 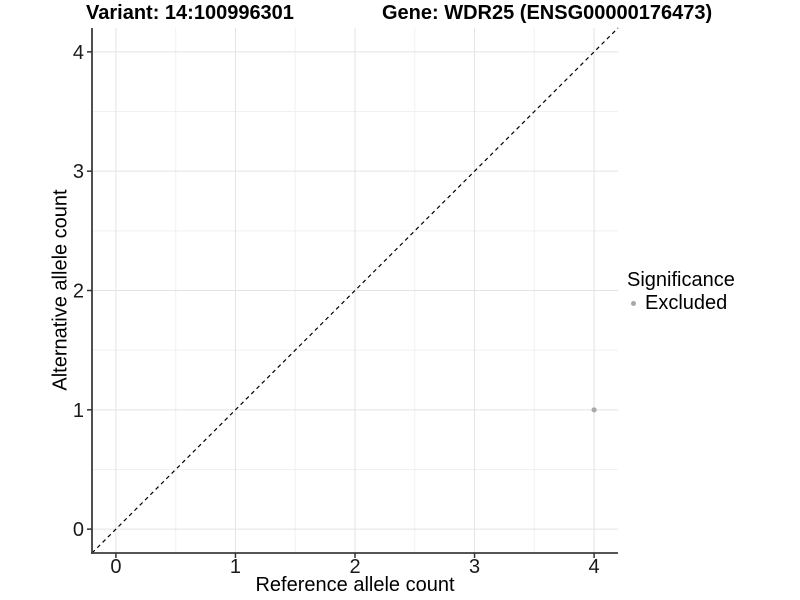 I want to click on legend: Significance Excluded, so click(x=681, y=291).